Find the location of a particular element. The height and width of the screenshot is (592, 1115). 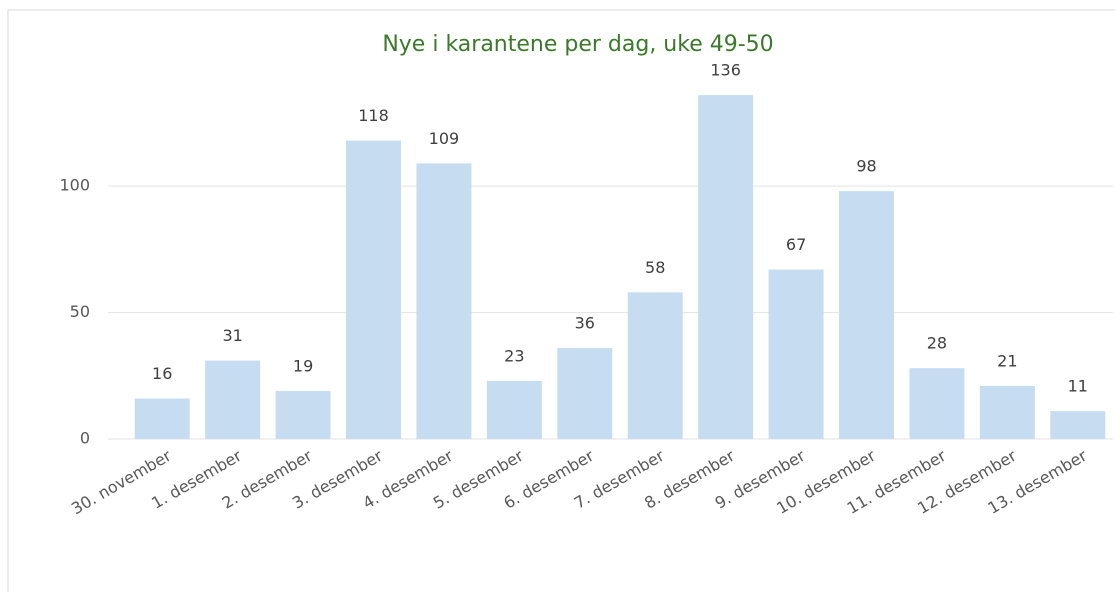

chart-title: Nye i karantene per dag, uke 49-50 is located at coordinates (577, 44).